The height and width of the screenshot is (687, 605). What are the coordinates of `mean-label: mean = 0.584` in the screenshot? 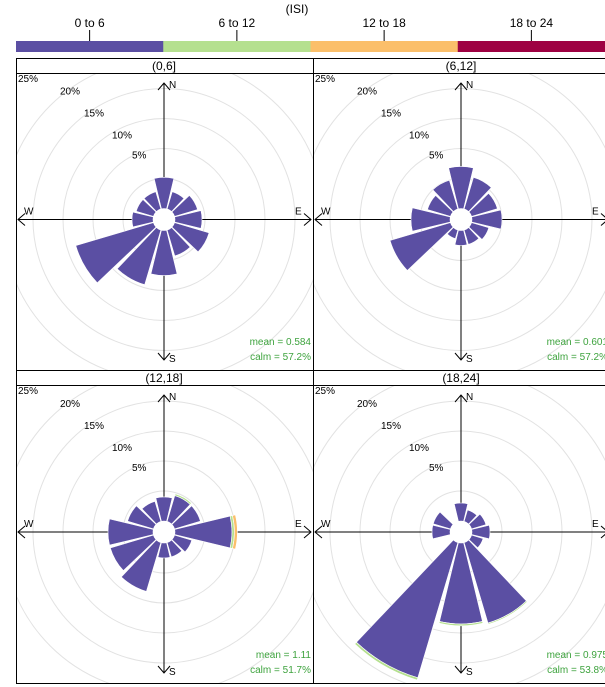 It's located at (281, 342).